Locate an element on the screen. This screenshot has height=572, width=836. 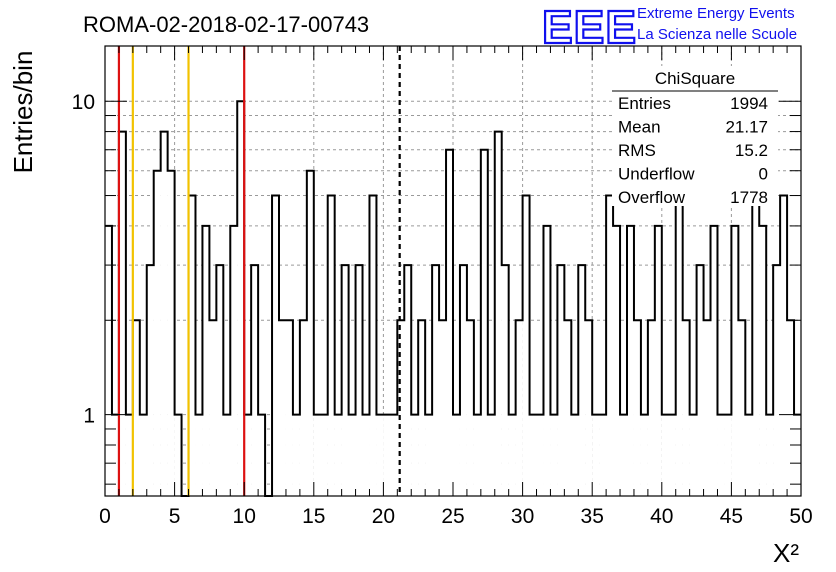
x-tick-label: 35 is located at coordinates (592, 516).